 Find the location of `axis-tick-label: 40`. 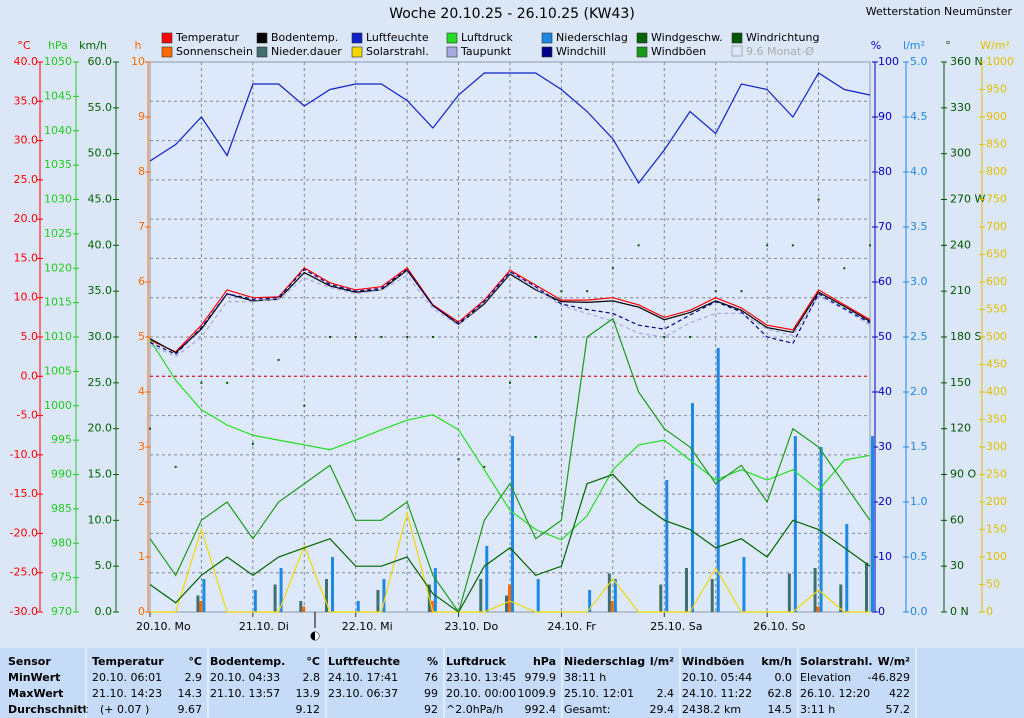

axis-tick-label: 40 is located at coordinates (885, 391).